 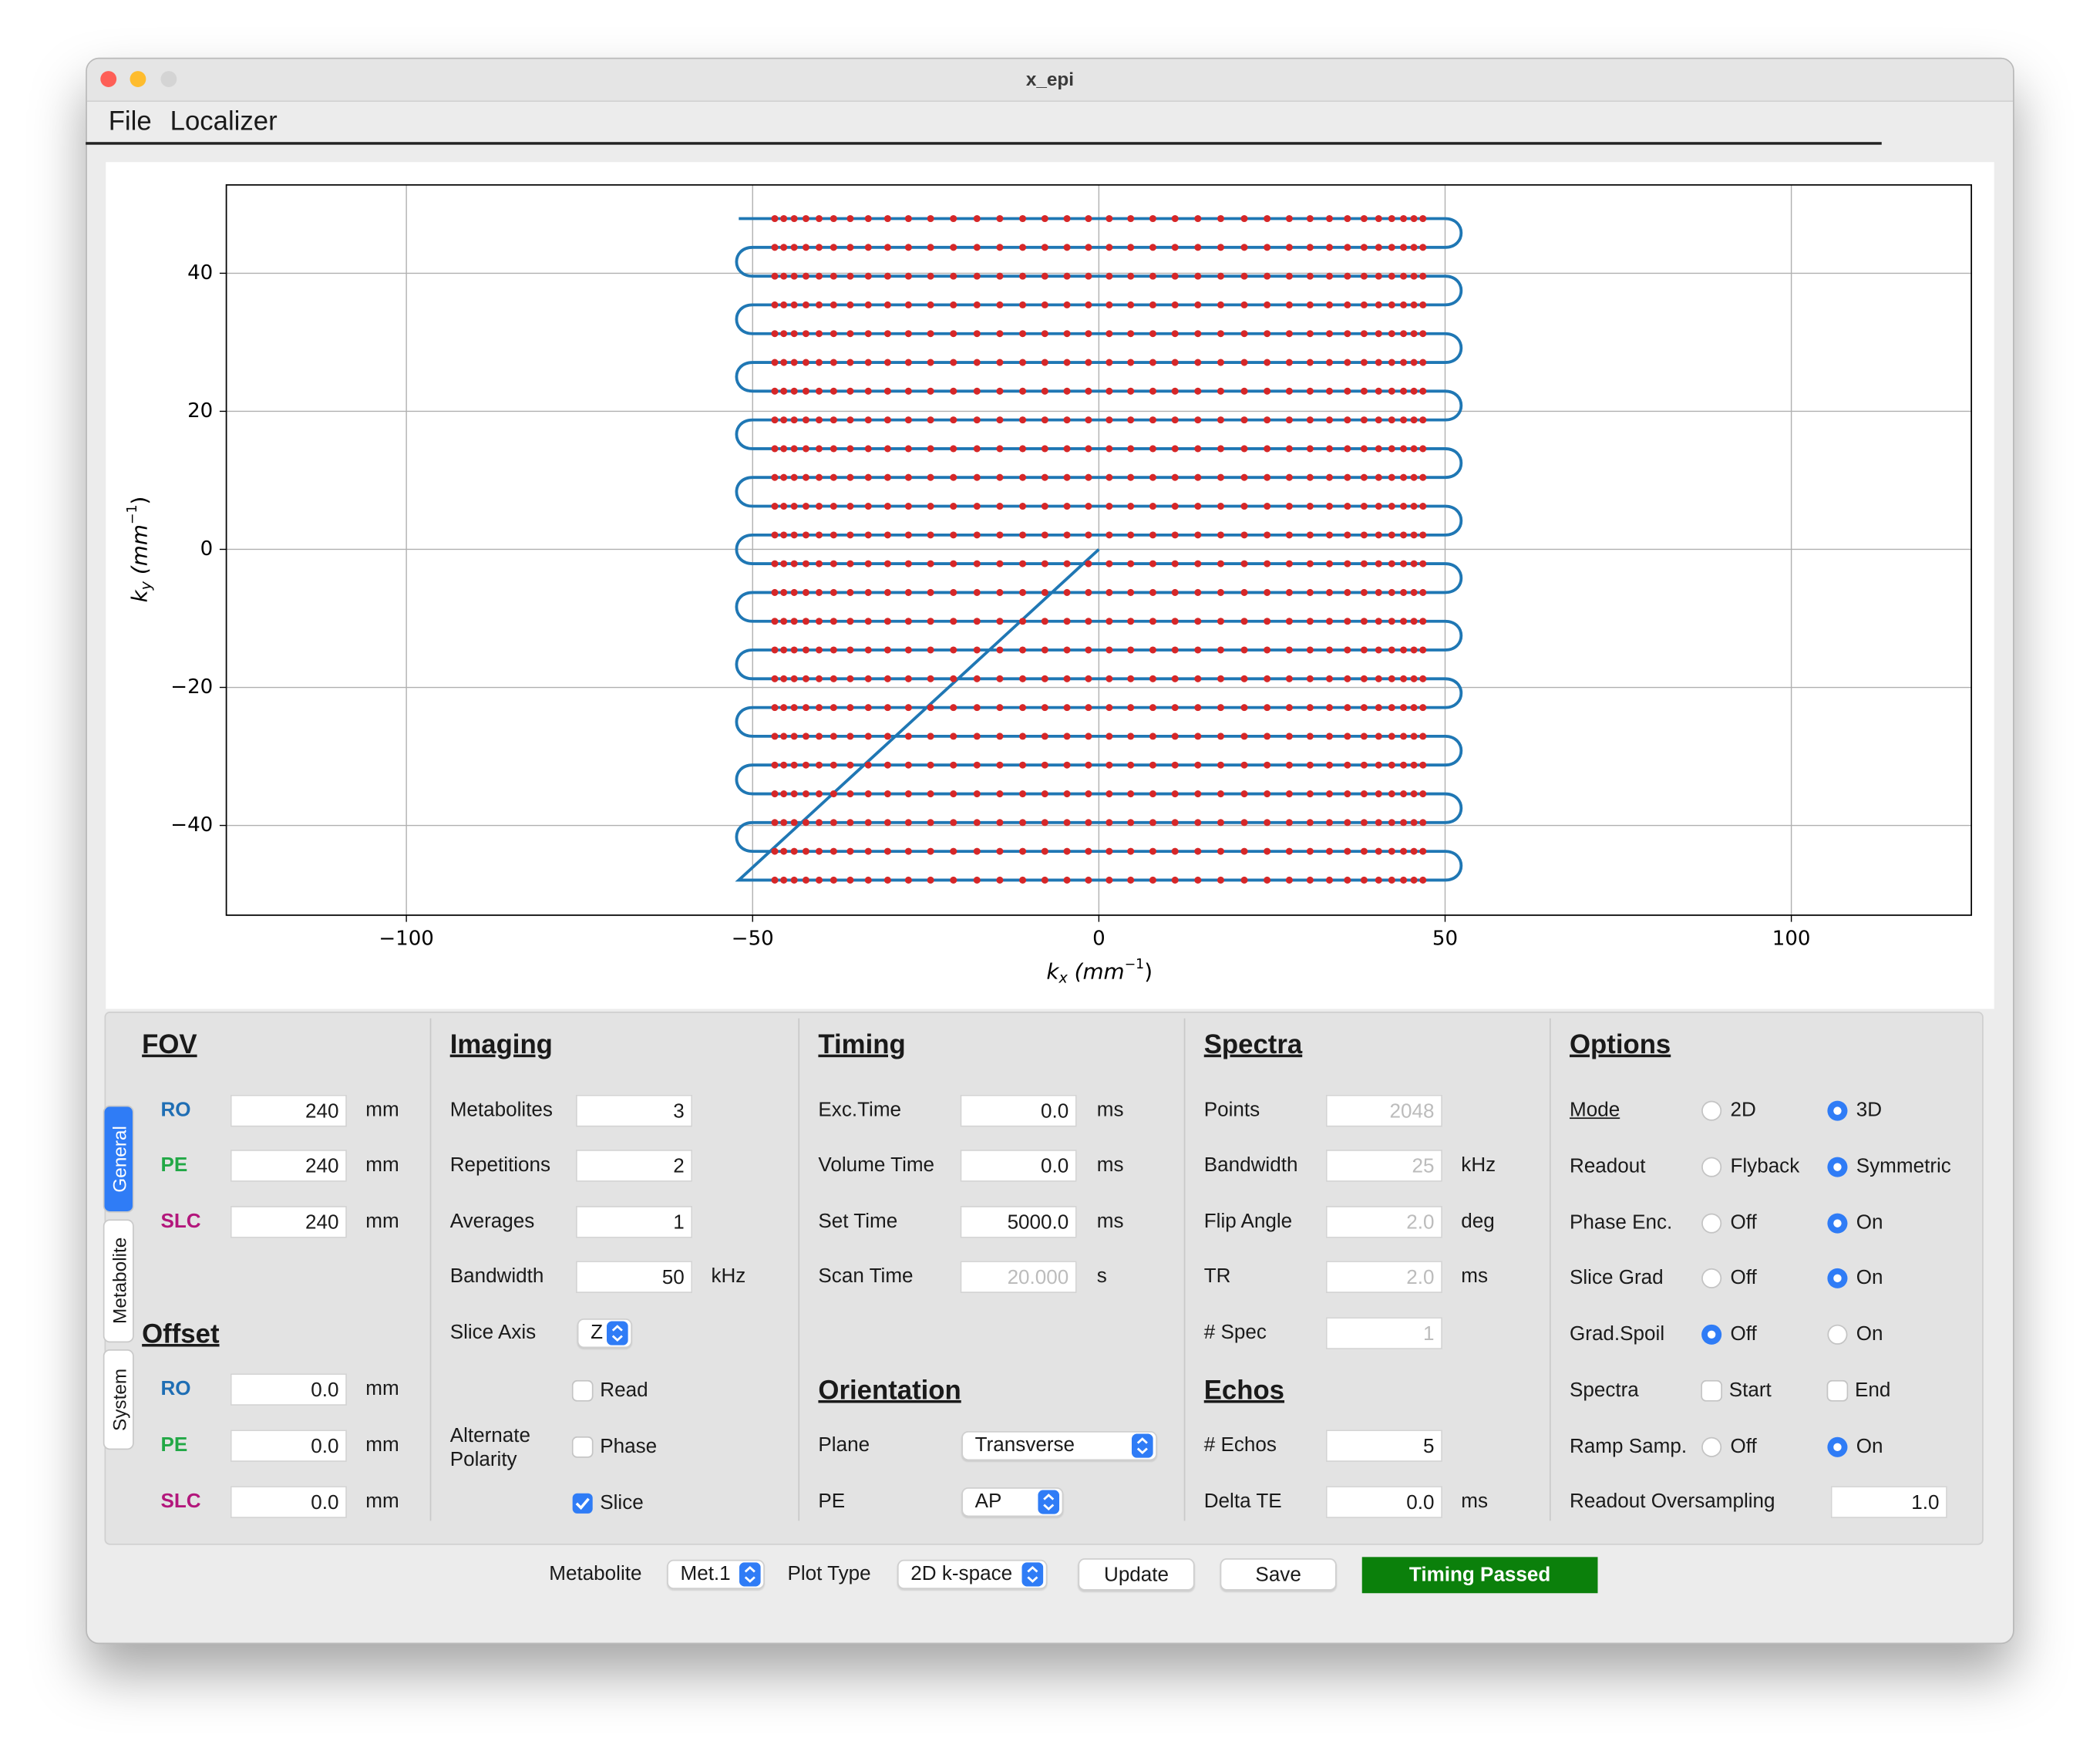 I want to click on unit-label: ms, so click(x=1110, y=1110).